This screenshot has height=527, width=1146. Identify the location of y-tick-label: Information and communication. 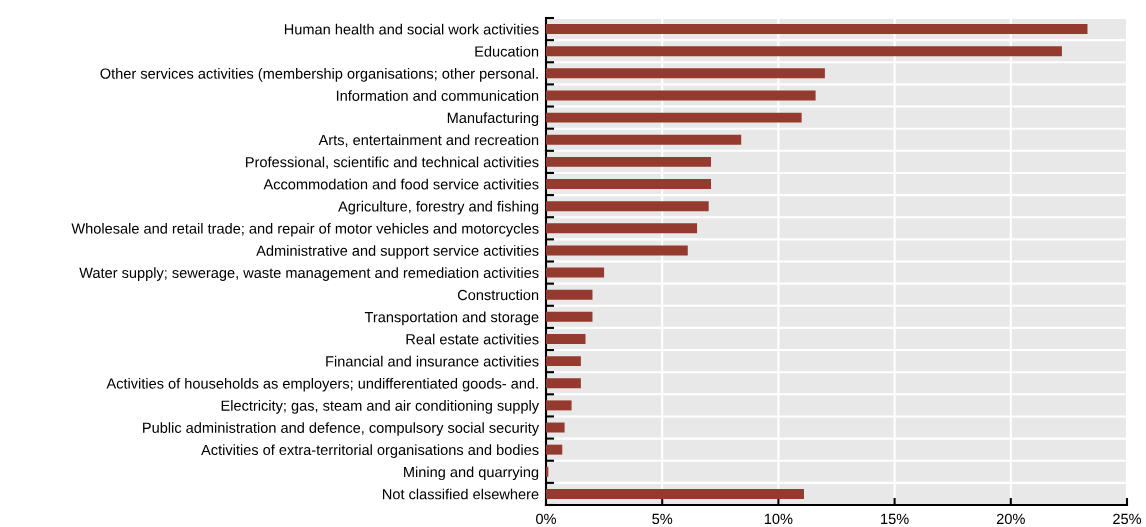
(437, 95).